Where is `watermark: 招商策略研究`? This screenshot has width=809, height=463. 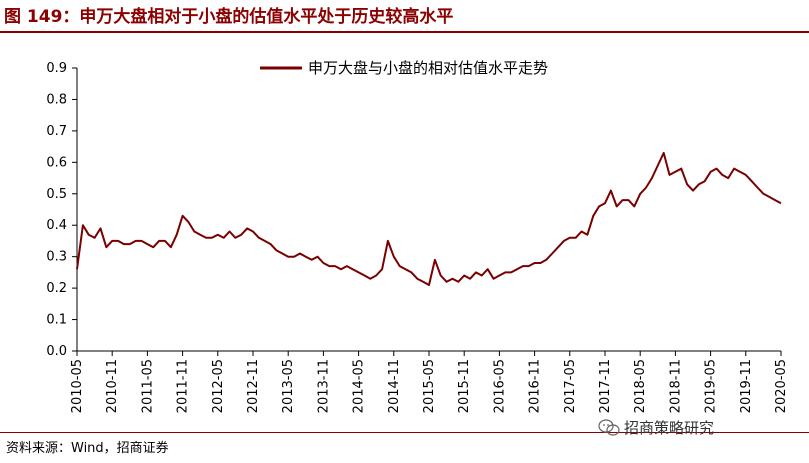
watermark: 招商策略研究 is located at coordinates (669, 428).